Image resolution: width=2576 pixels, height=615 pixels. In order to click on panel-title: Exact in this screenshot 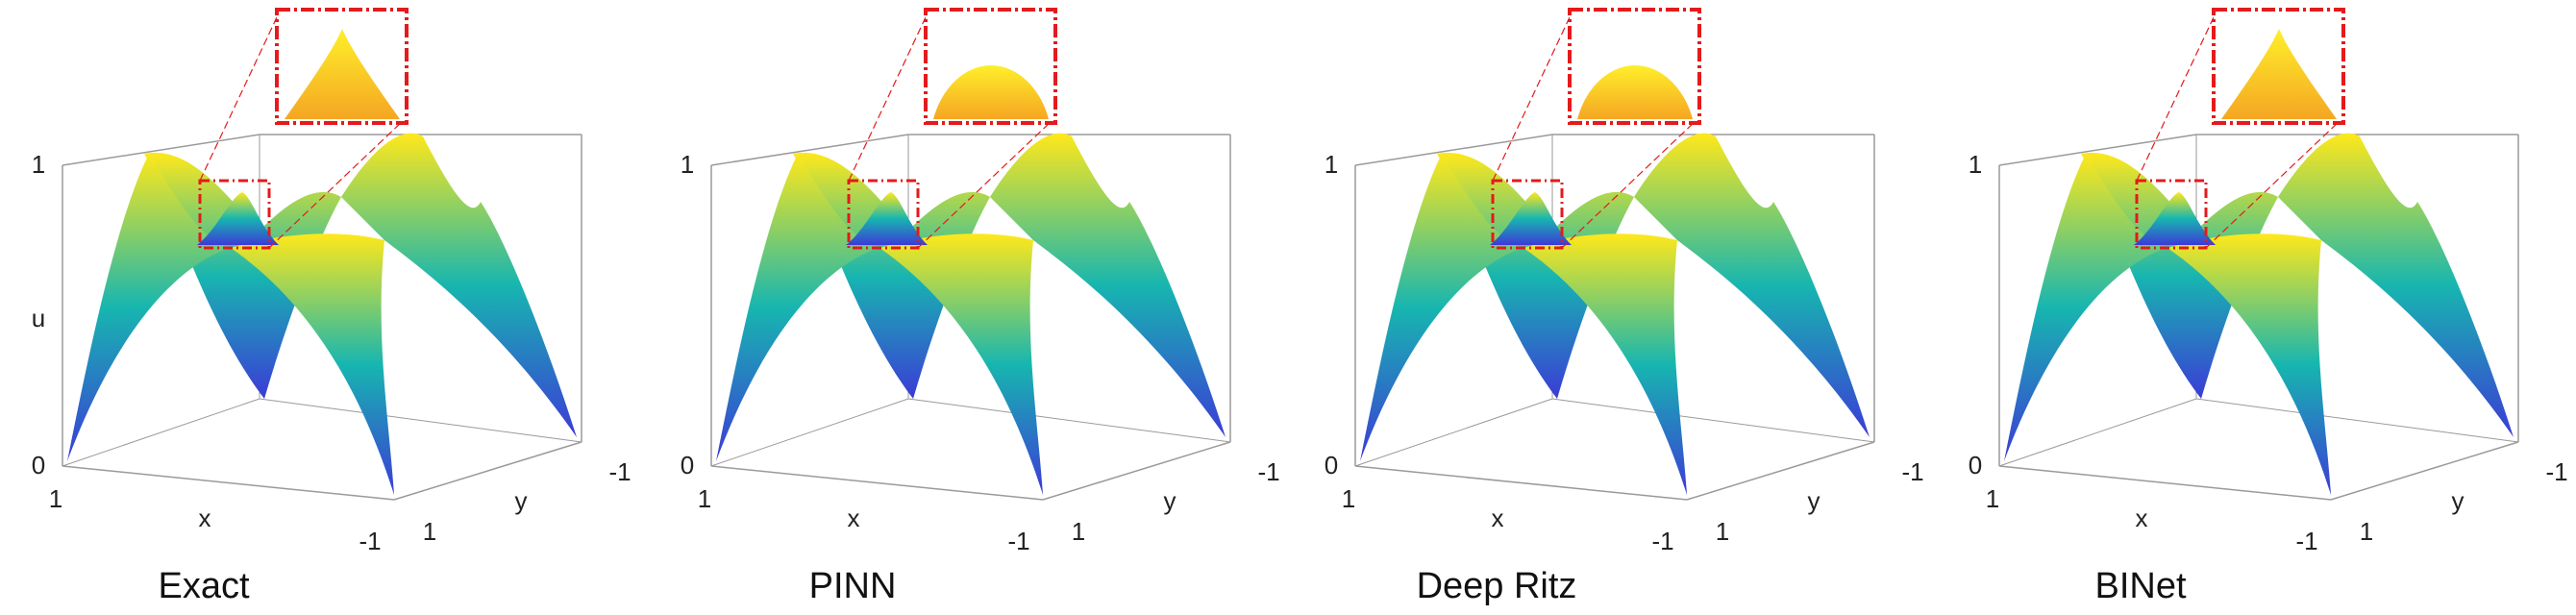, I will do `click(203, 586)`.